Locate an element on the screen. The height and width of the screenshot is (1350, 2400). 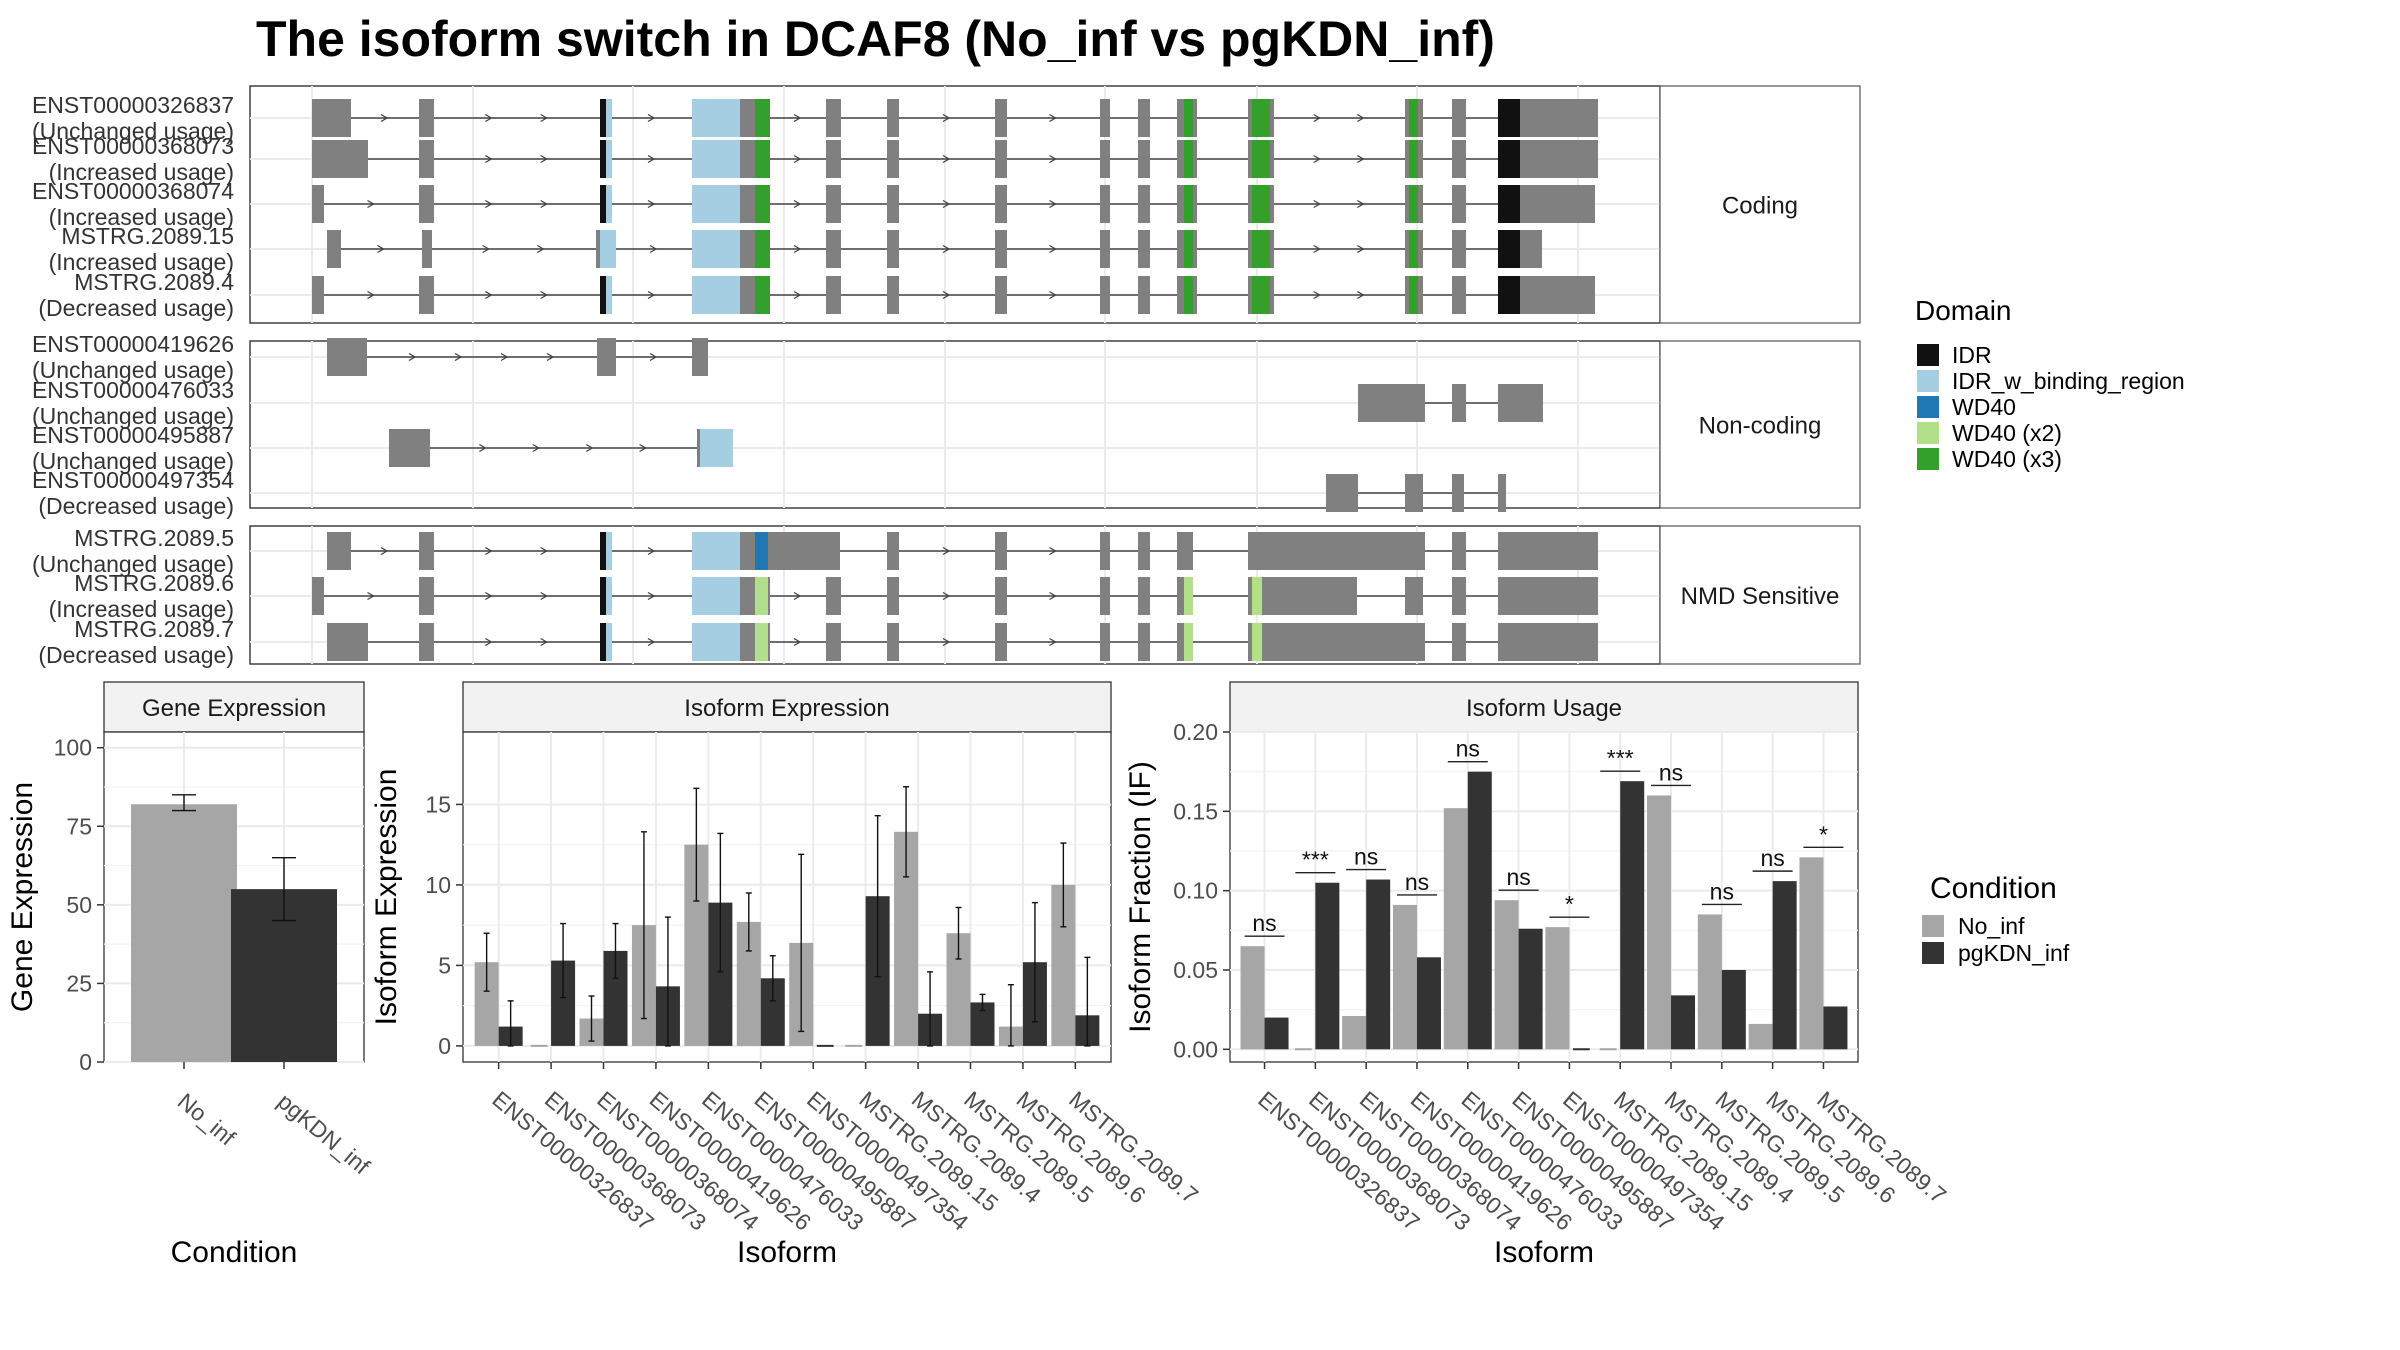
isoform-id-label: MSTRG.2089.7 is located at coordinates (154, 629).